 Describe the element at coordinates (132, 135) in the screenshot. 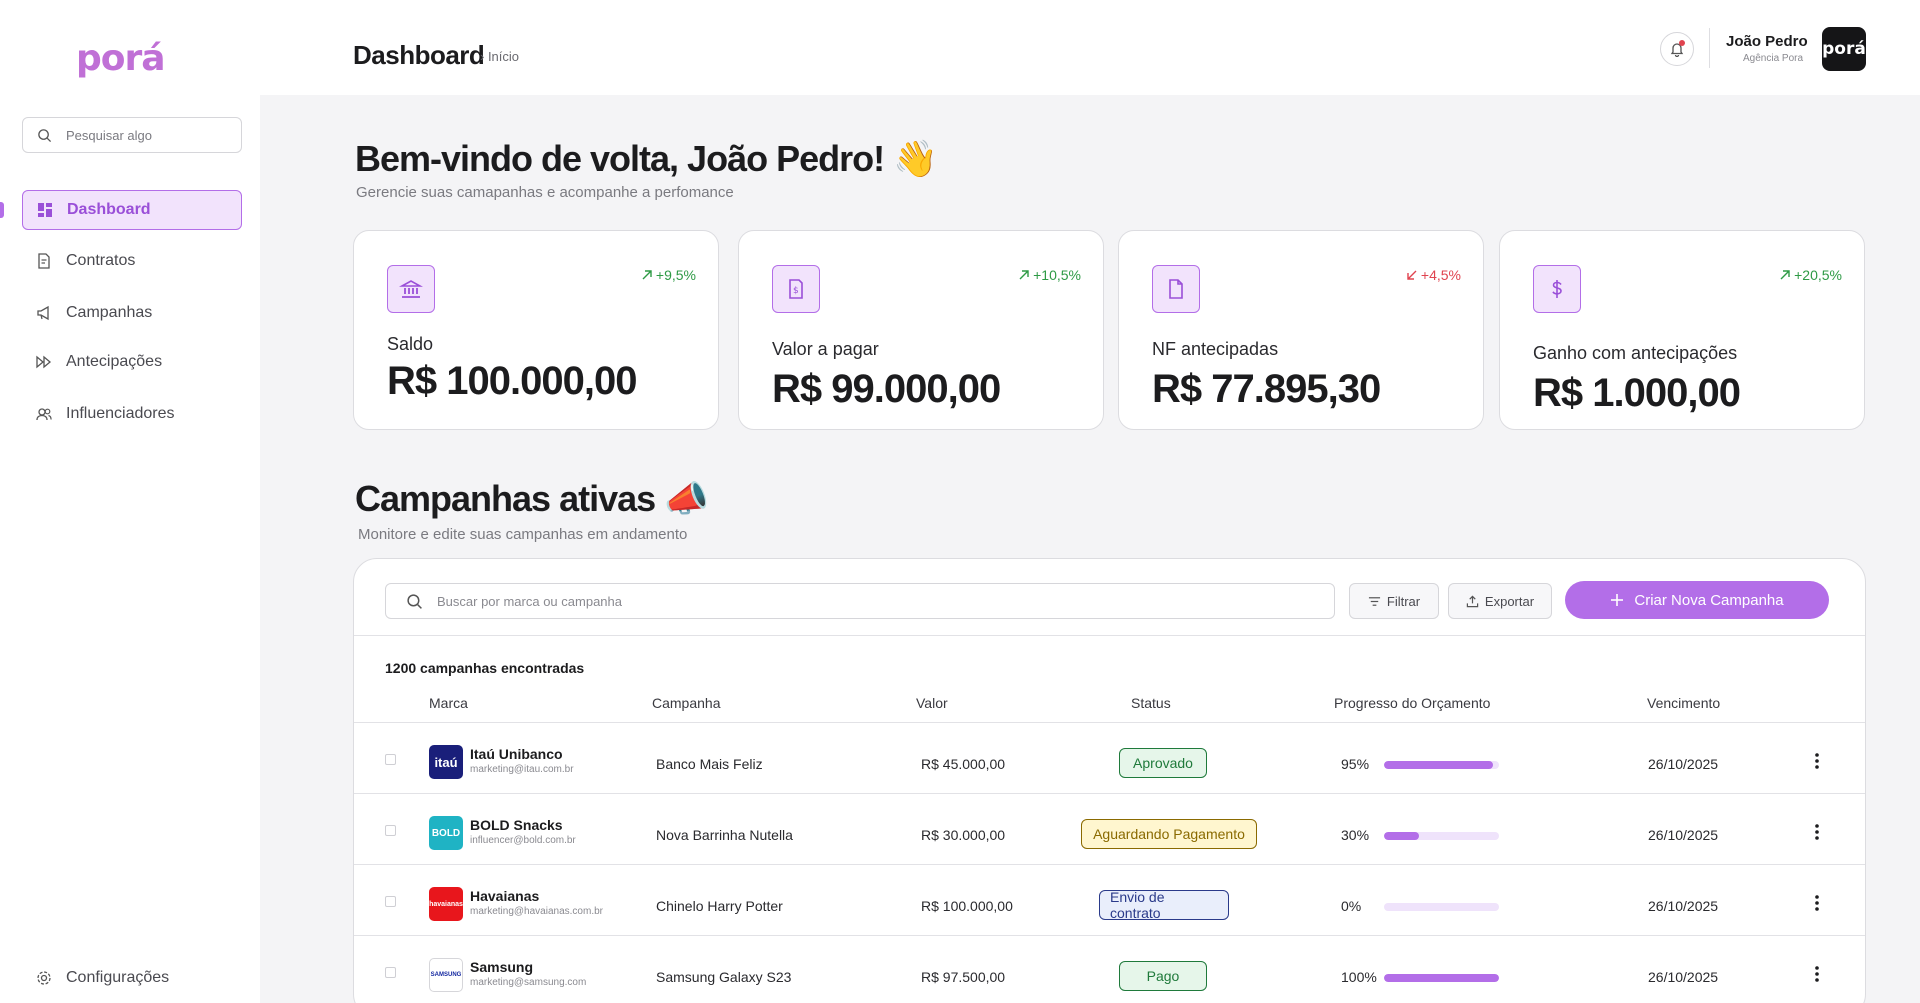

I see `sidebar-search-input: Pesquisar algo` at that location.